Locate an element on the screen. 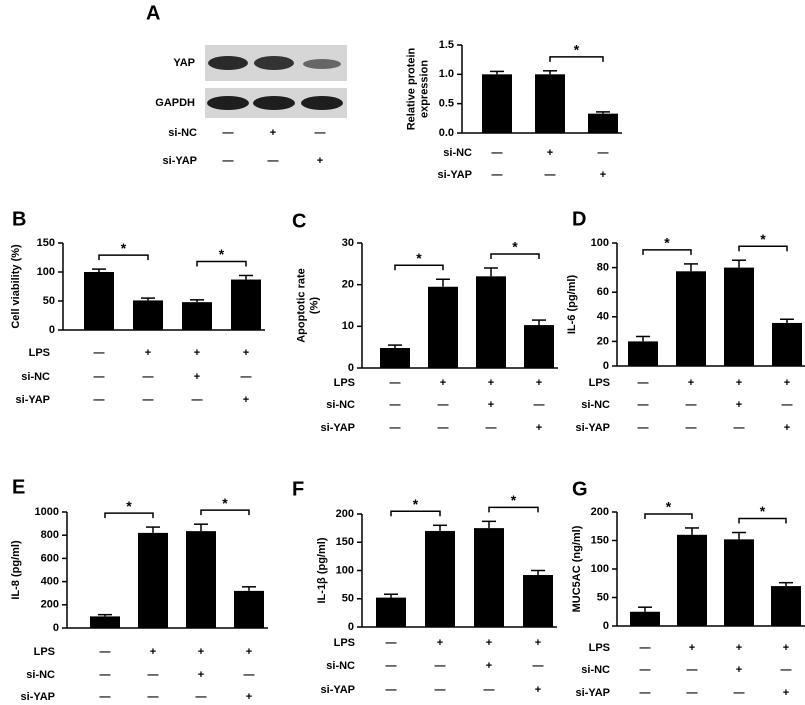 This screenshot has height=705, width=805. y-tick-label: 0.0 is located at coordinates (446, 133).